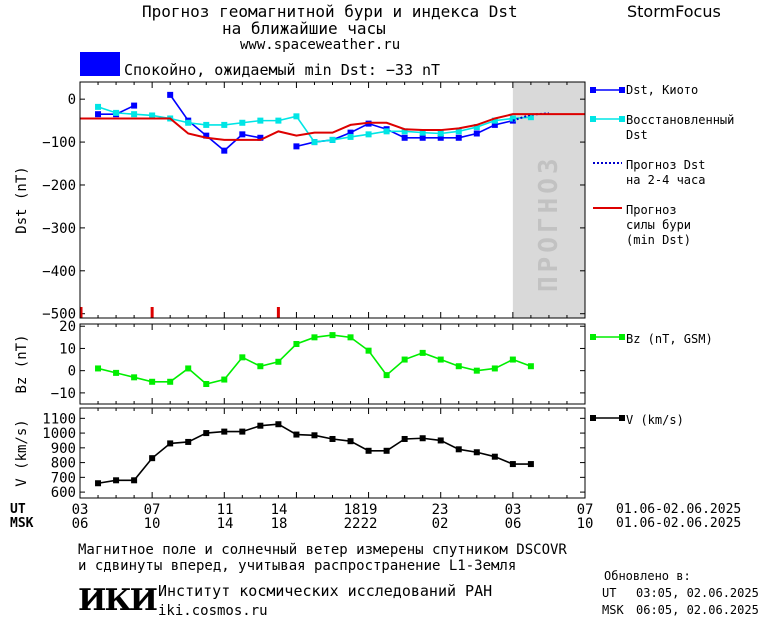 This screenshot has height=620, width=760. What do you see at coordinates (651, 210) in the screenshot?
I see `legend-forecast-storm-line1: Прогноз` at bounding box center [651, 210].